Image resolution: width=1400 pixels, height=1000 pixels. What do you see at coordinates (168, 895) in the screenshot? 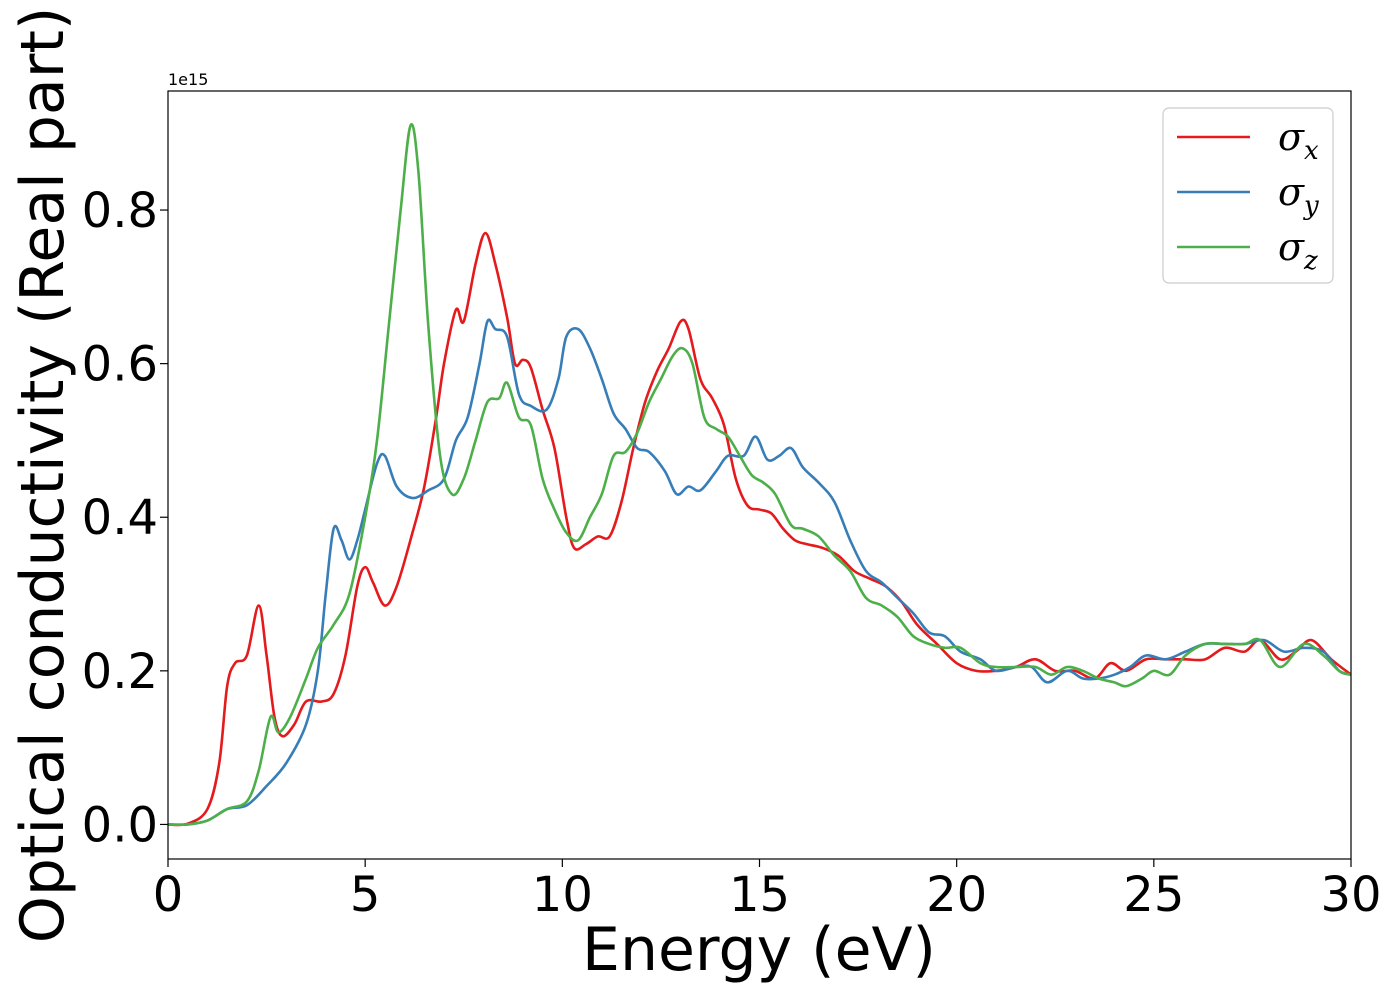
I see `x-tick-label: 0` at bounding box center [168, 895].